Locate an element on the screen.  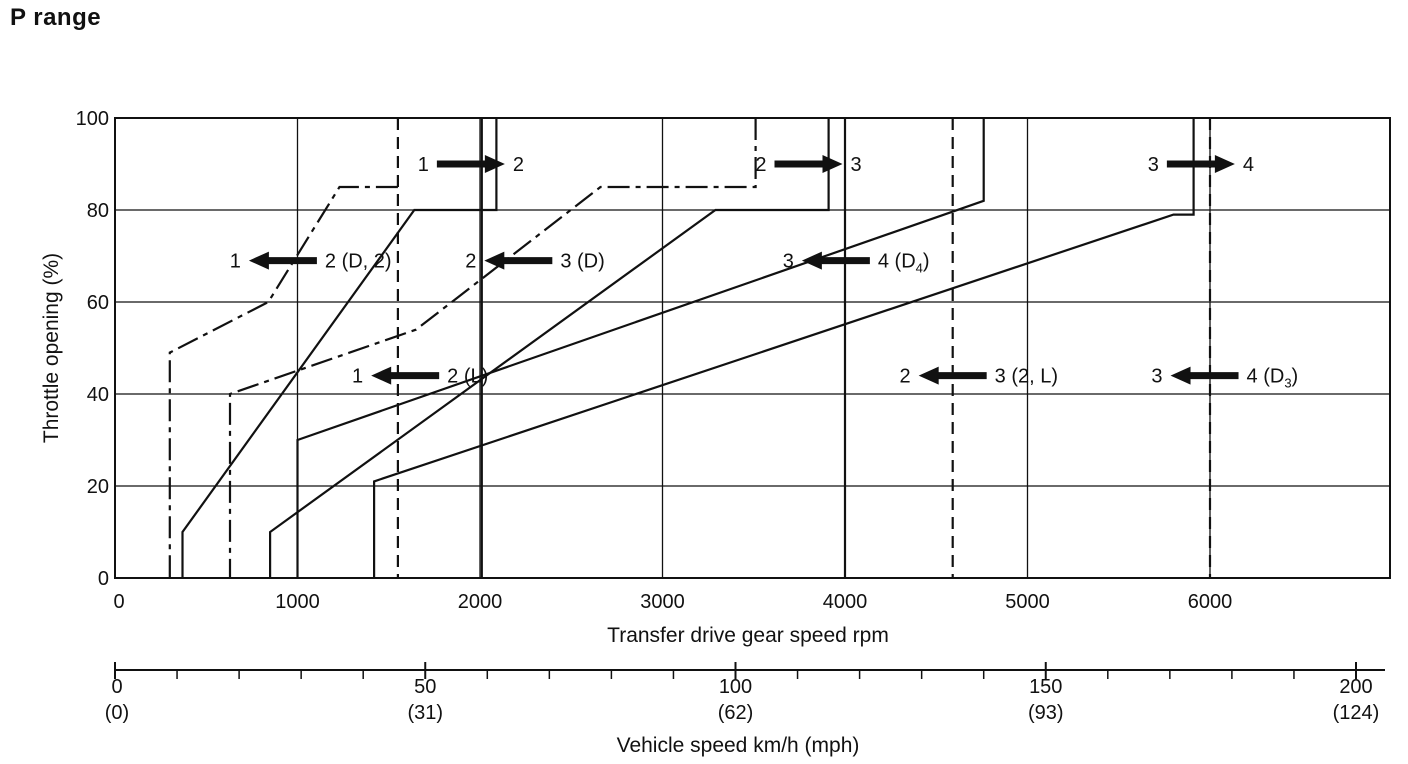
x-tick-label: 3000 is located at coordinates (662, 602).